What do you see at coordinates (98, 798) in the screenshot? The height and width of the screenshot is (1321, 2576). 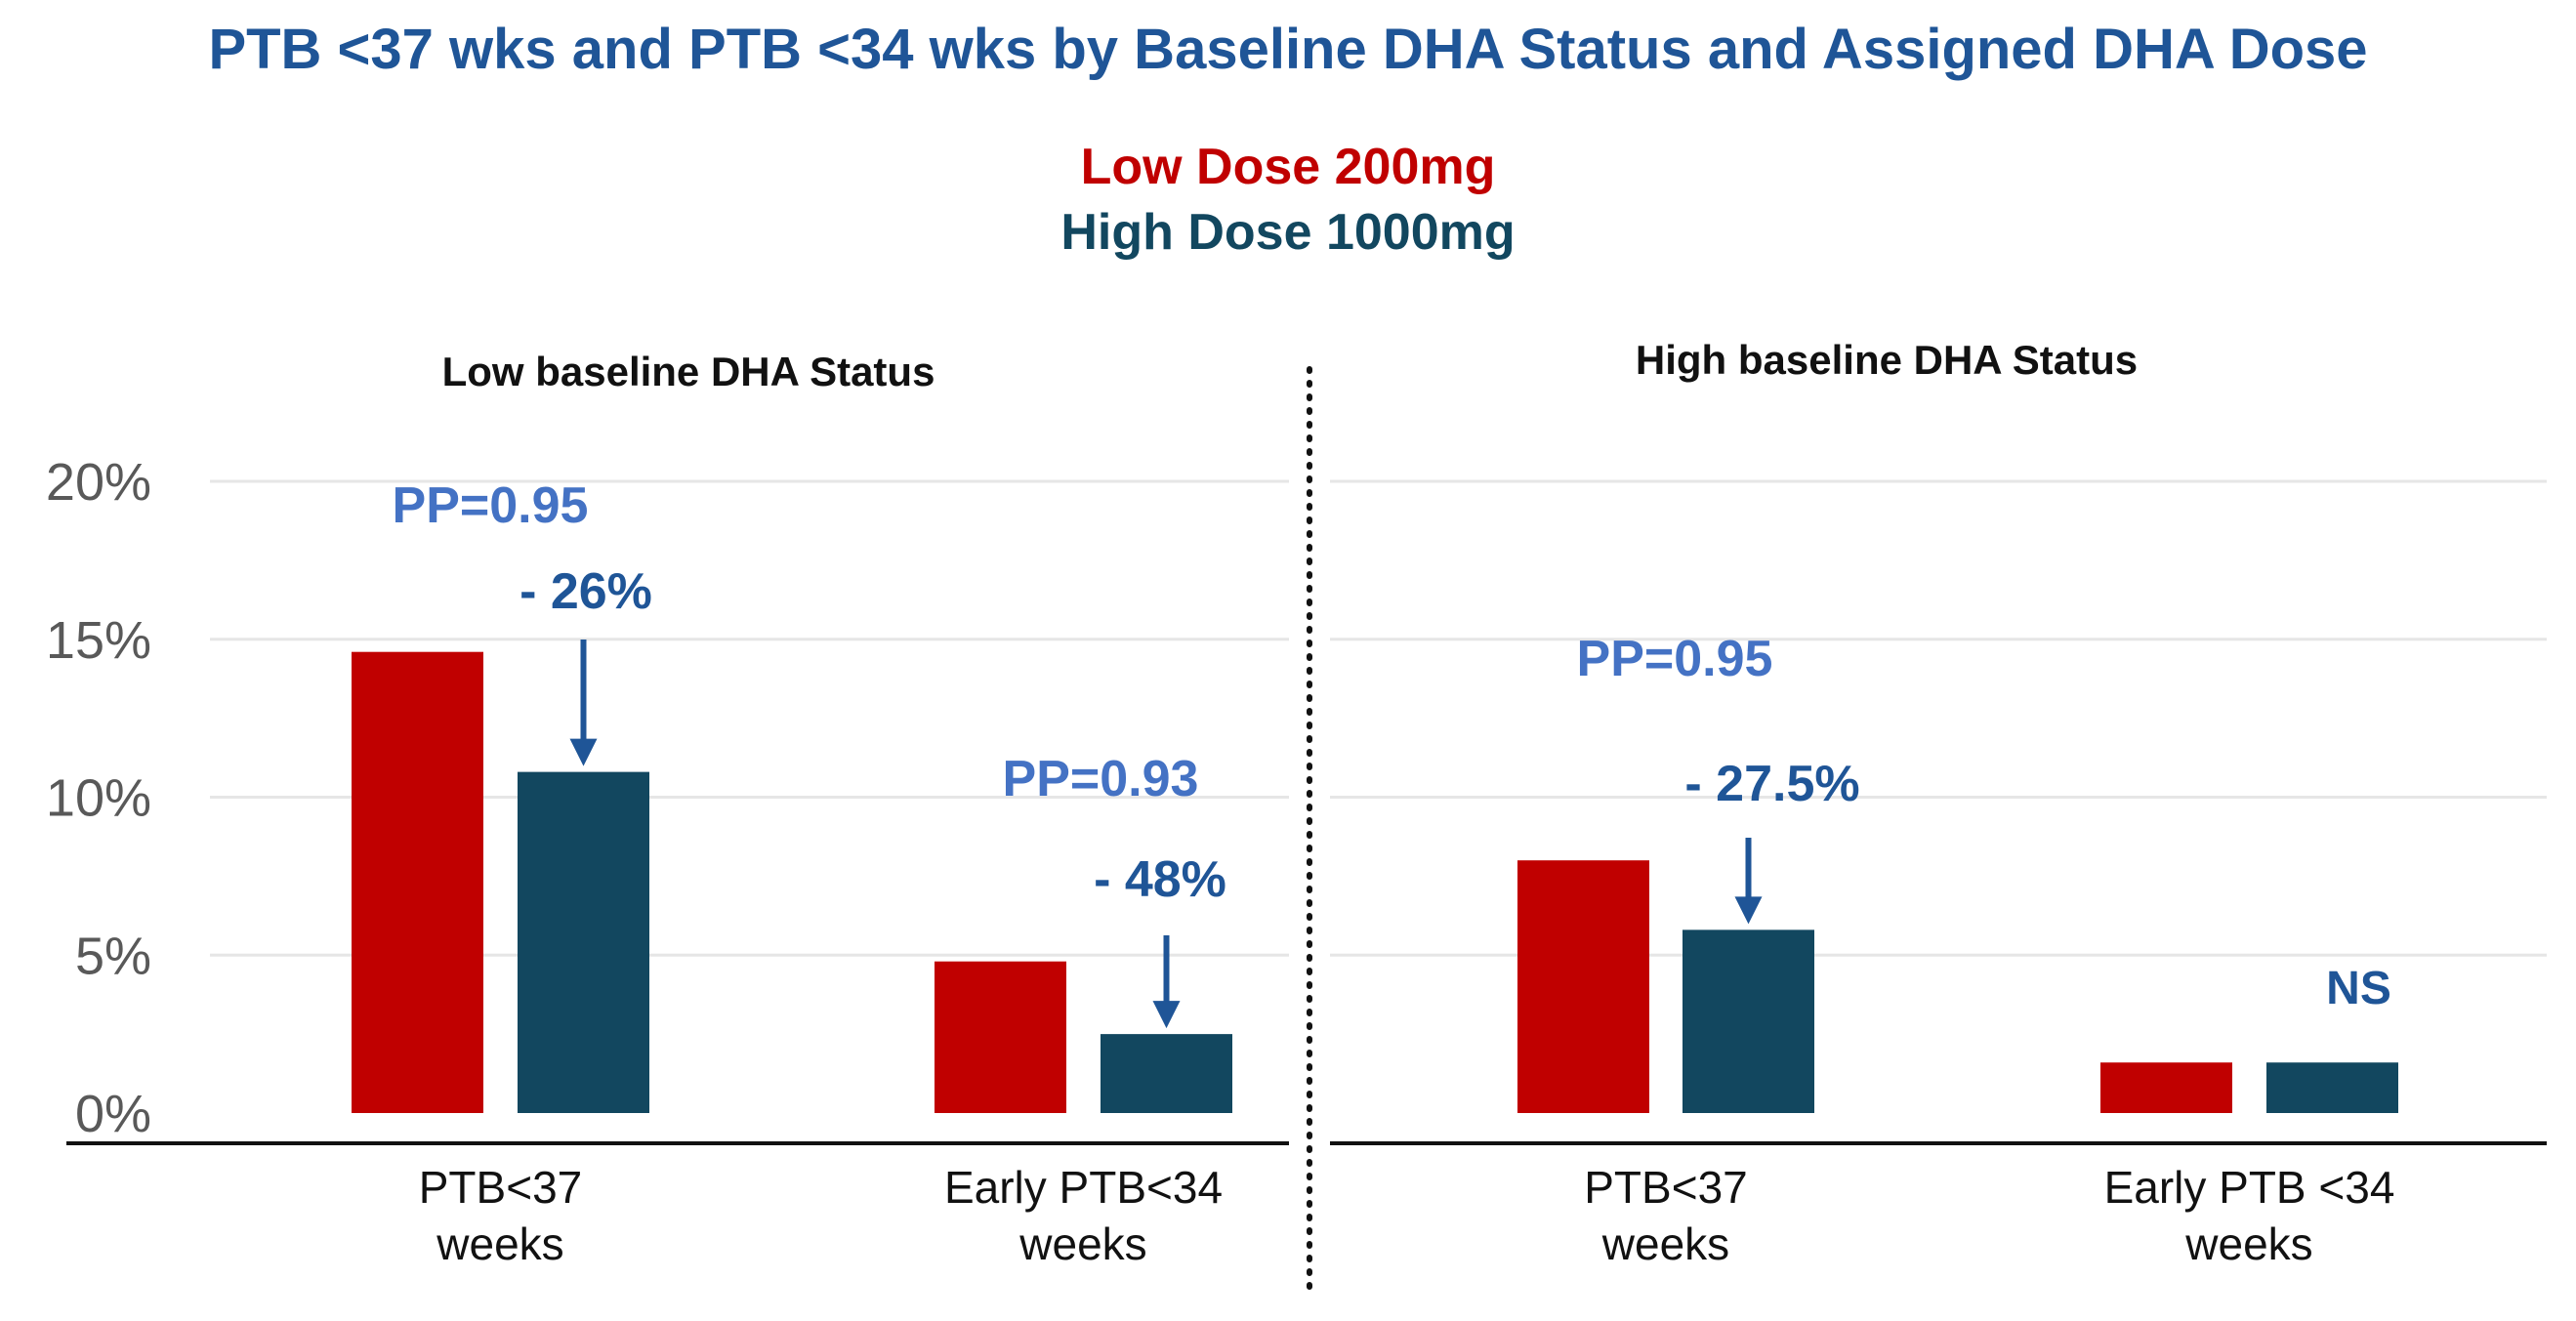 I see `y-tick-label: 10%` at bounding box center [98, 798].